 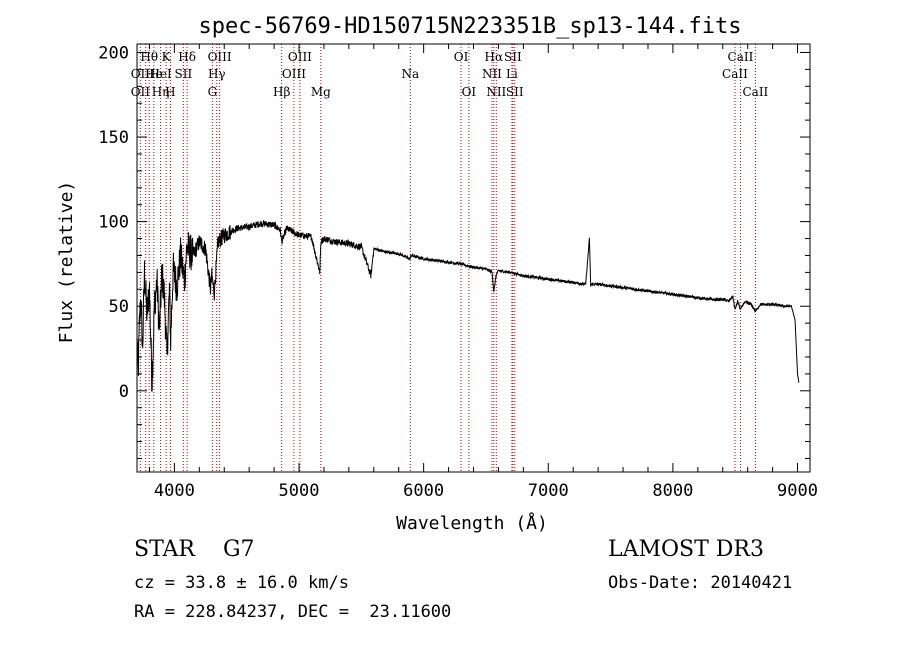 What do you see at coordinates (410, 74) in the screenshot?
I see `line-label: Na` at bounding box center [410, 74].